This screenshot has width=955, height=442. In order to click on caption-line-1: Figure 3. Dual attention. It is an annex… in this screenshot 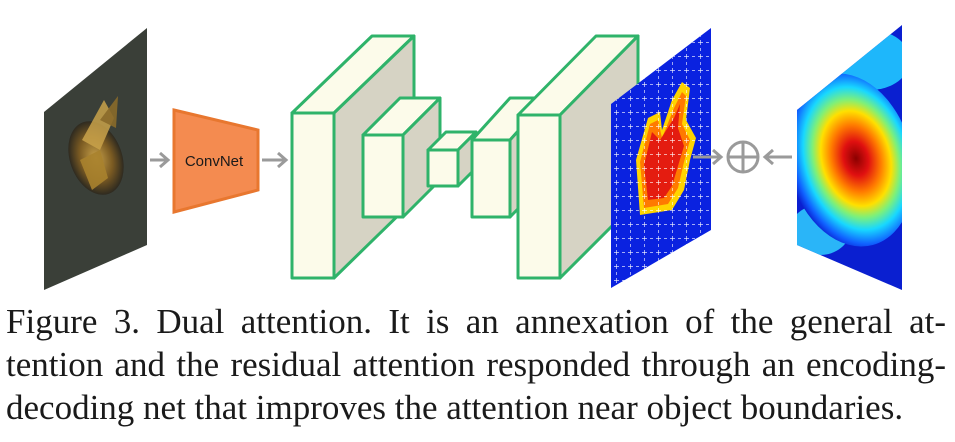, I will do `click(476, 321)`.